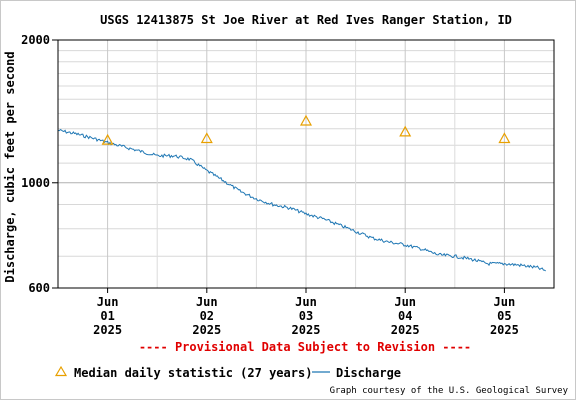 Image resolution: width=576 pixels, height=400 pixels. Describe the element at coordinates (61, 371) in the screenshot. I see `legend-median-triangle-icon` at that location.